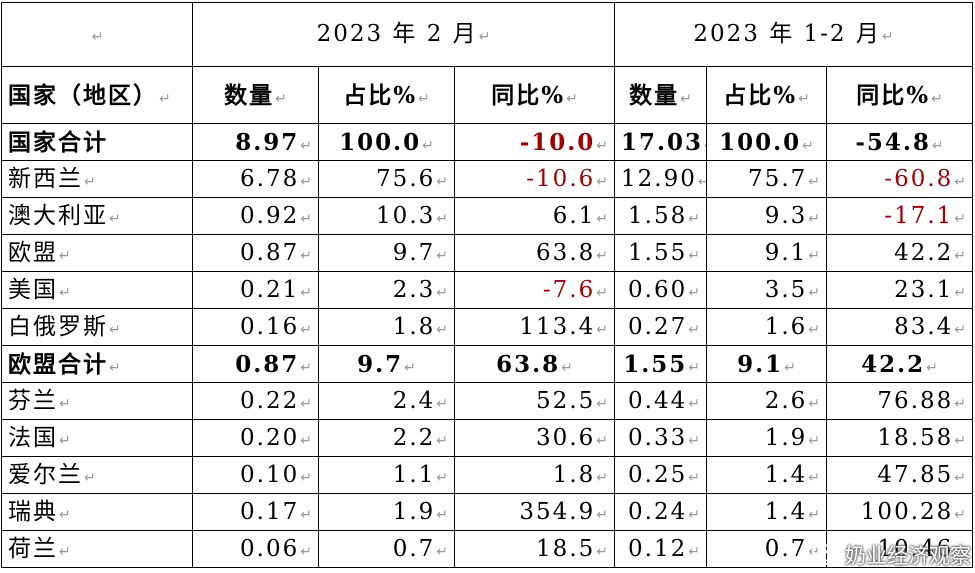  Describe the element at coordinates (386, 179) in the screenshot. I see `cell-share: 75.6↵` at that location.